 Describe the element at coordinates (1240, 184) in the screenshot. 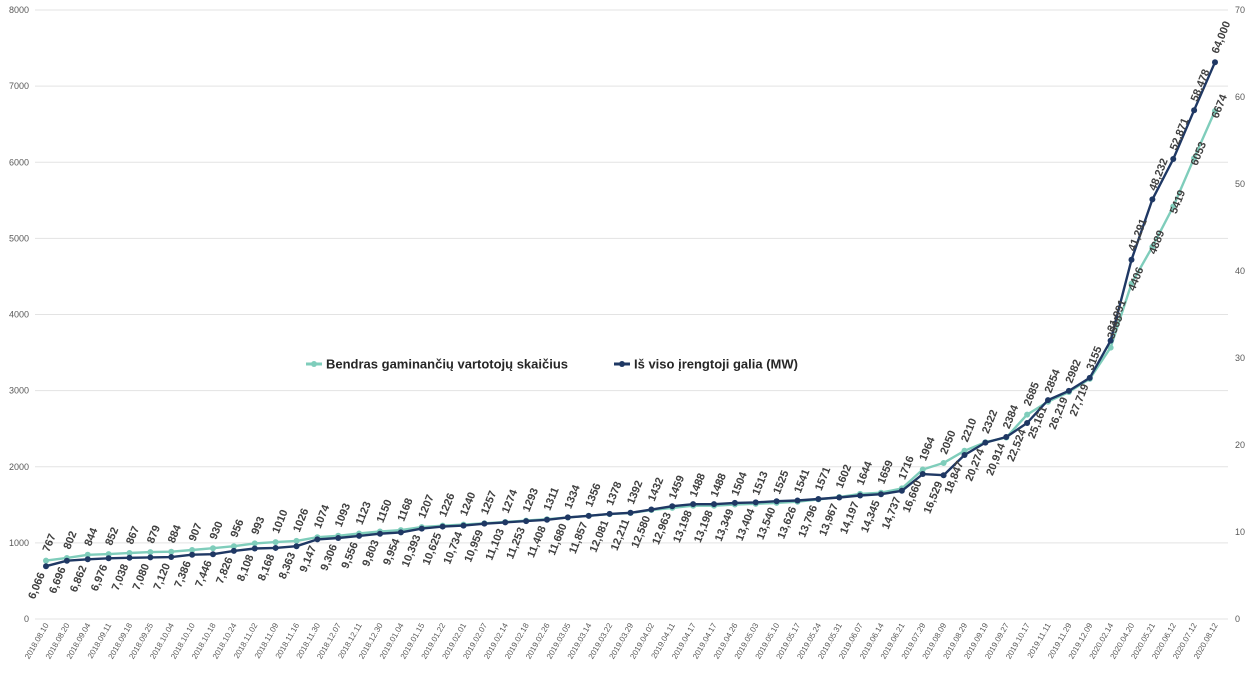

I see `right-tick-label: 50` at that location.